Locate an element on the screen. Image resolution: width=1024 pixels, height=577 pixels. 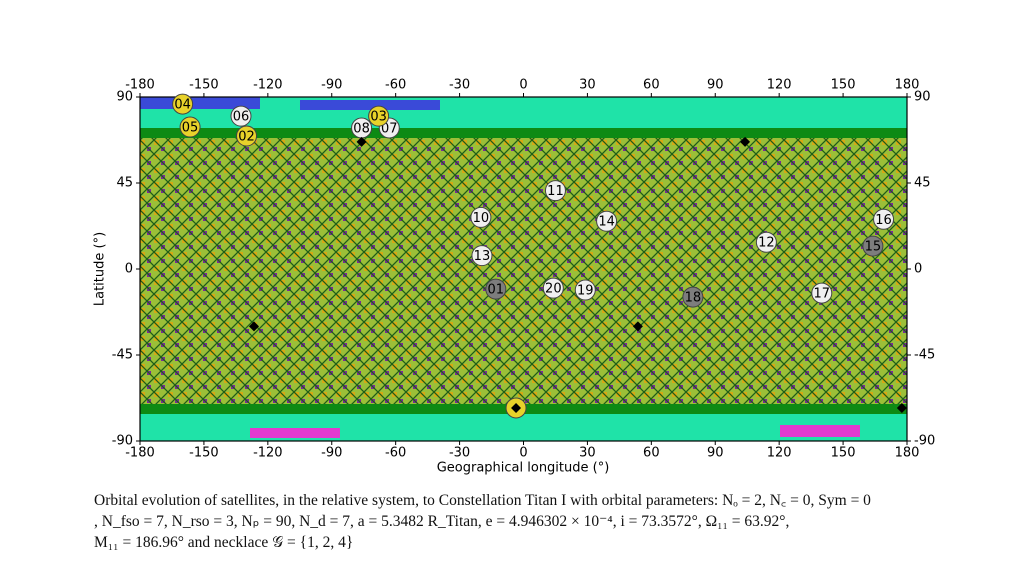
satellite-label: 11 is located at coordinates (555, 191).